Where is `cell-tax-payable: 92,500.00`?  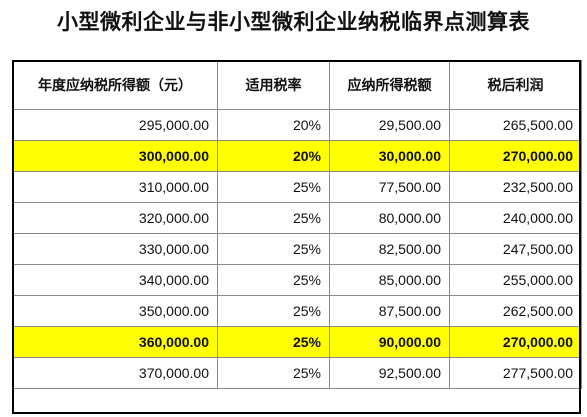 cell-tax-payable: 92,500.00 is located at coordinates (389, 373).